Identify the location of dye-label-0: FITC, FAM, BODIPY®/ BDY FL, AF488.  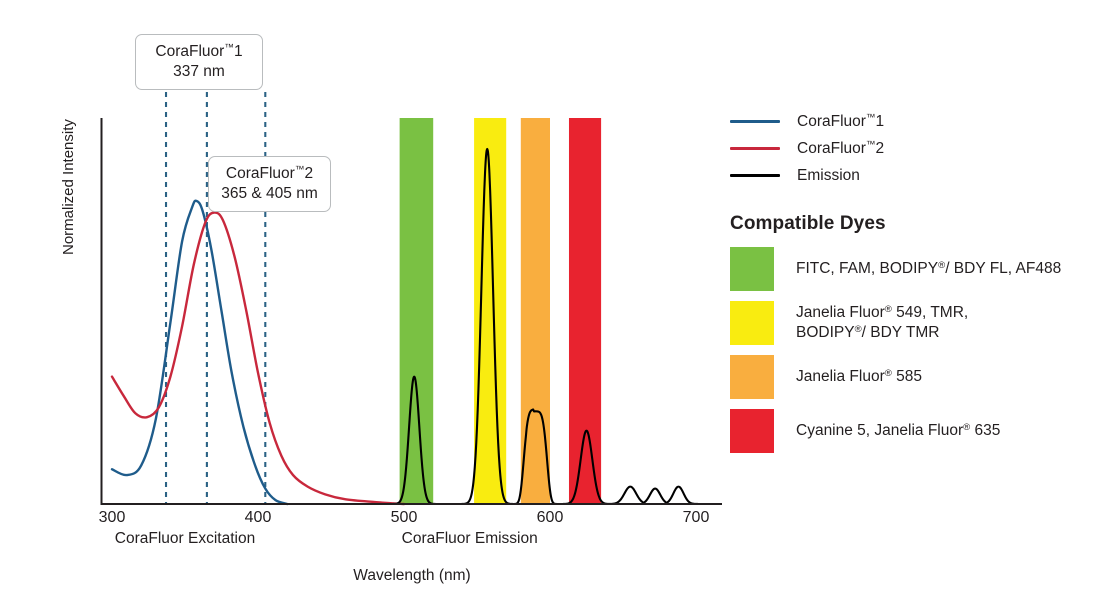
(928, 269).